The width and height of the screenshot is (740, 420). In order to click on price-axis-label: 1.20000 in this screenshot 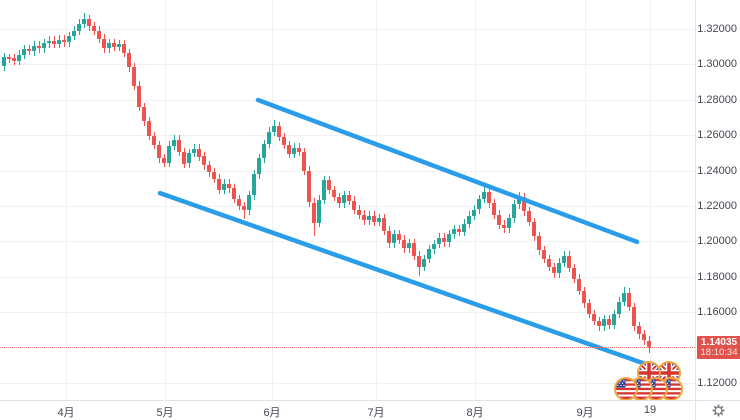, I will do `click(717, 241)`.